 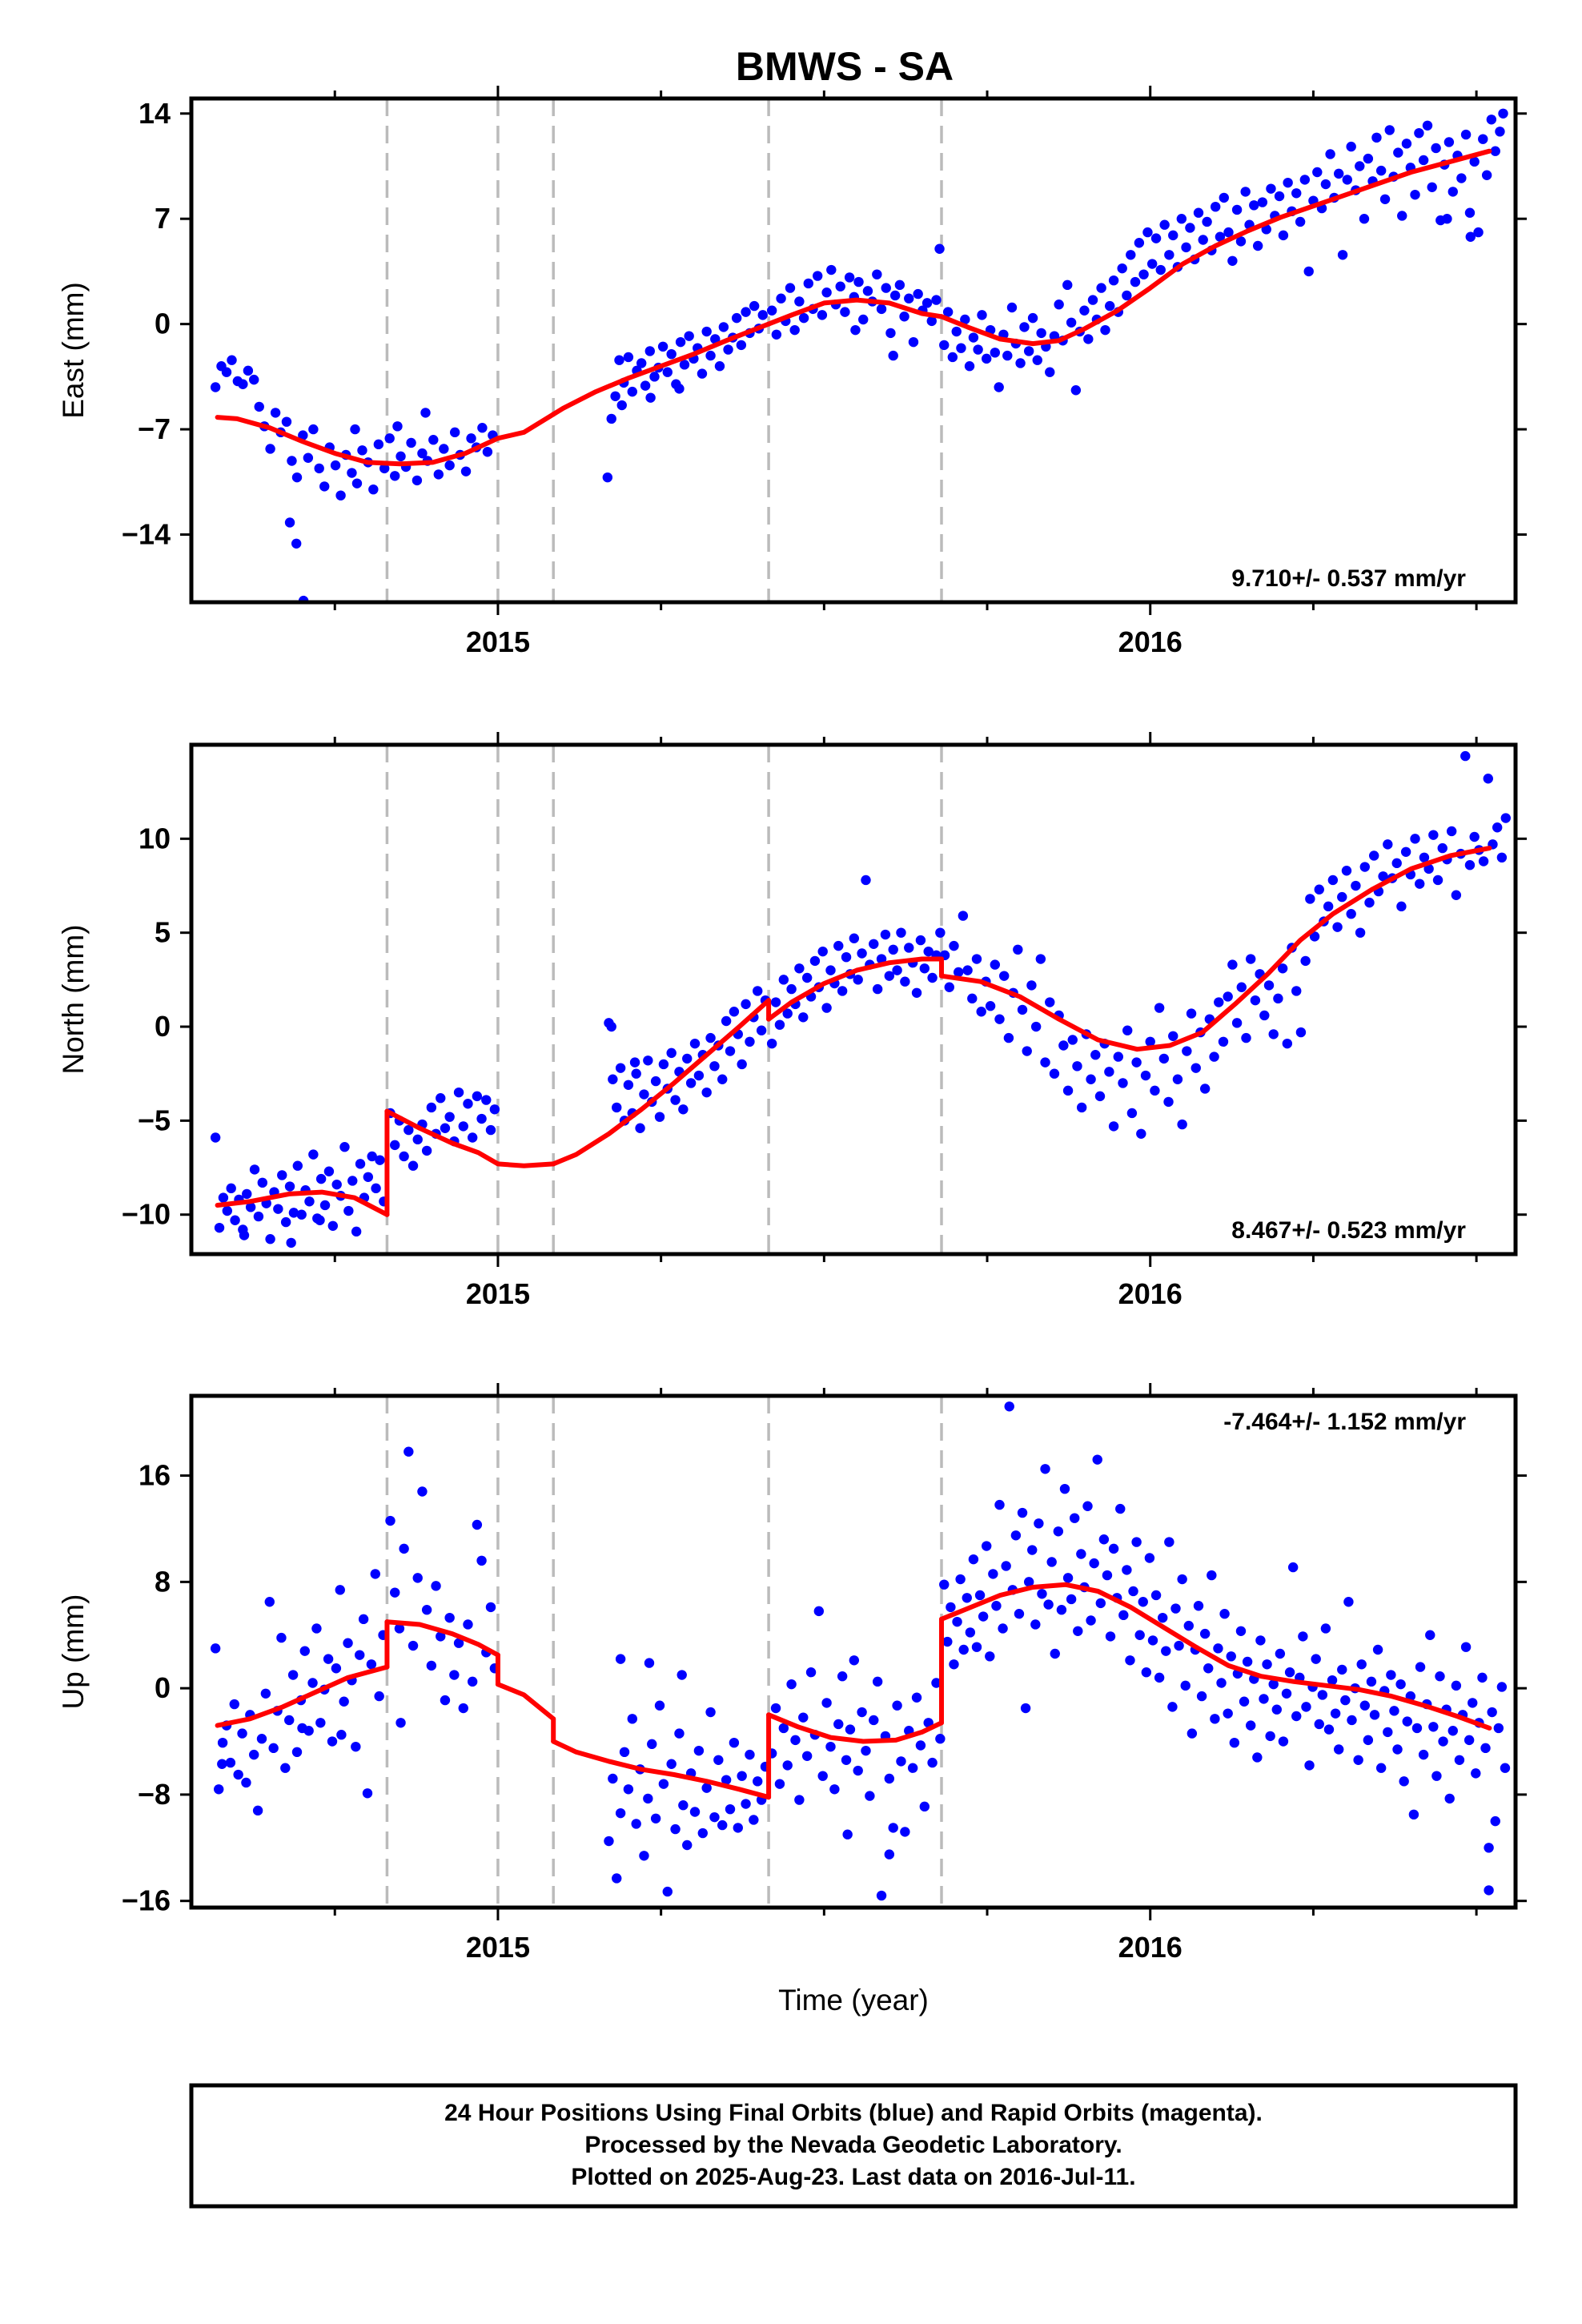 What do you see at coordinates (853, 307) in the screenshot?
I see `model-curve` at bounding box center [853, 307].